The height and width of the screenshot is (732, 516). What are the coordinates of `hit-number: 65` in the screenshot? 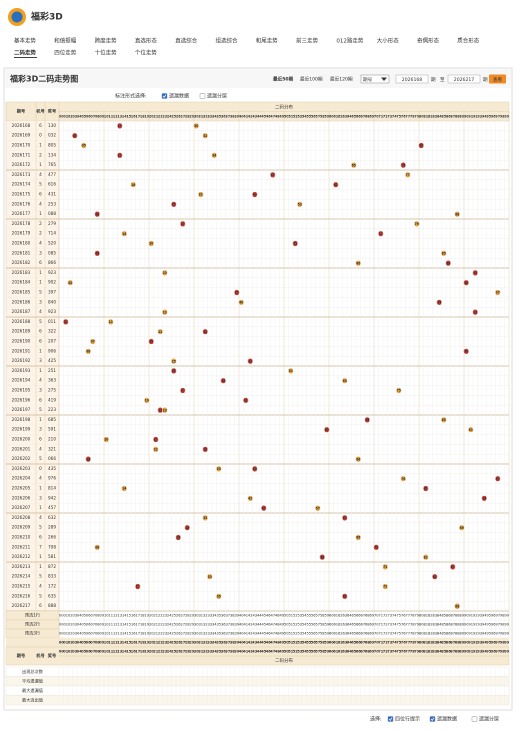 It's located at (354, 165).